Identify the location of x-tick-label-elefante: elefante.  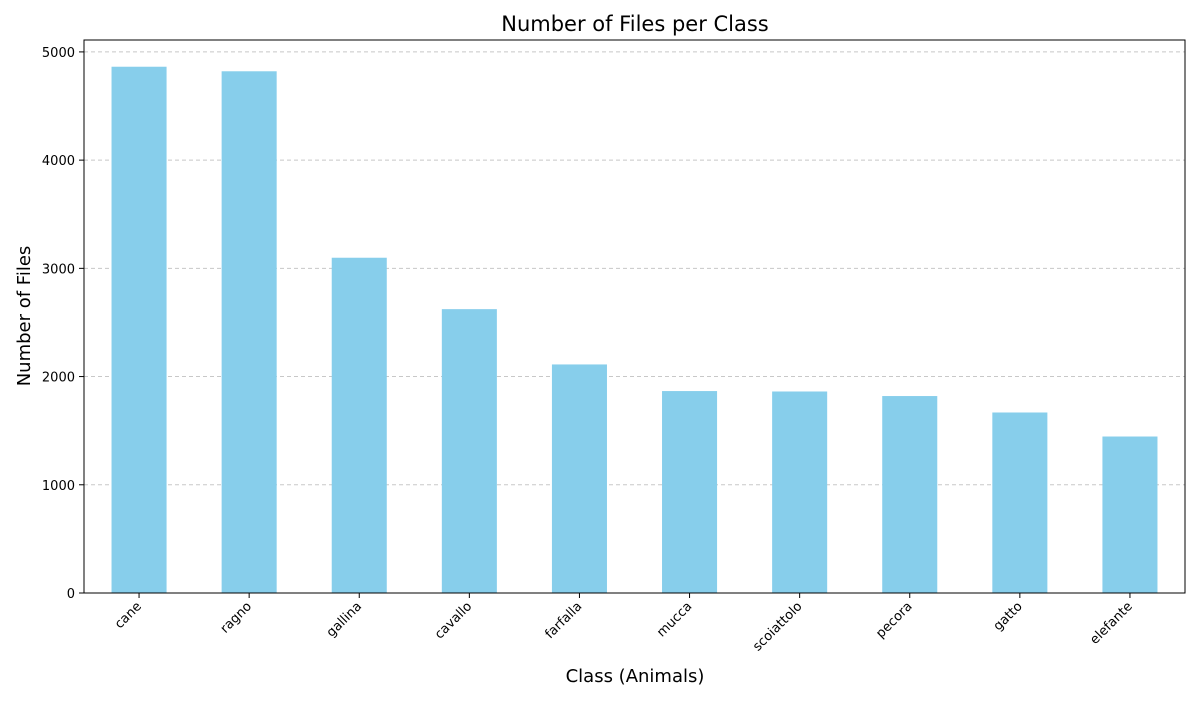
(1111, 623).